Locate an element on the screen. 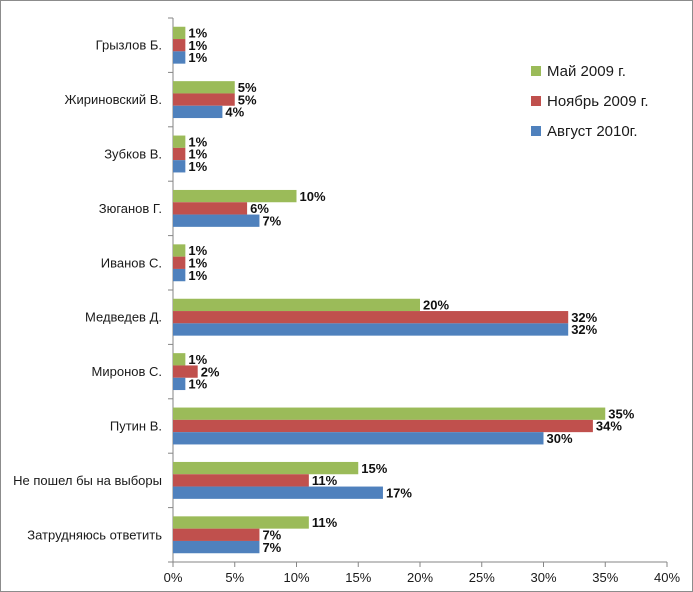  data-label: 2% is located at coordinates (210, 371).